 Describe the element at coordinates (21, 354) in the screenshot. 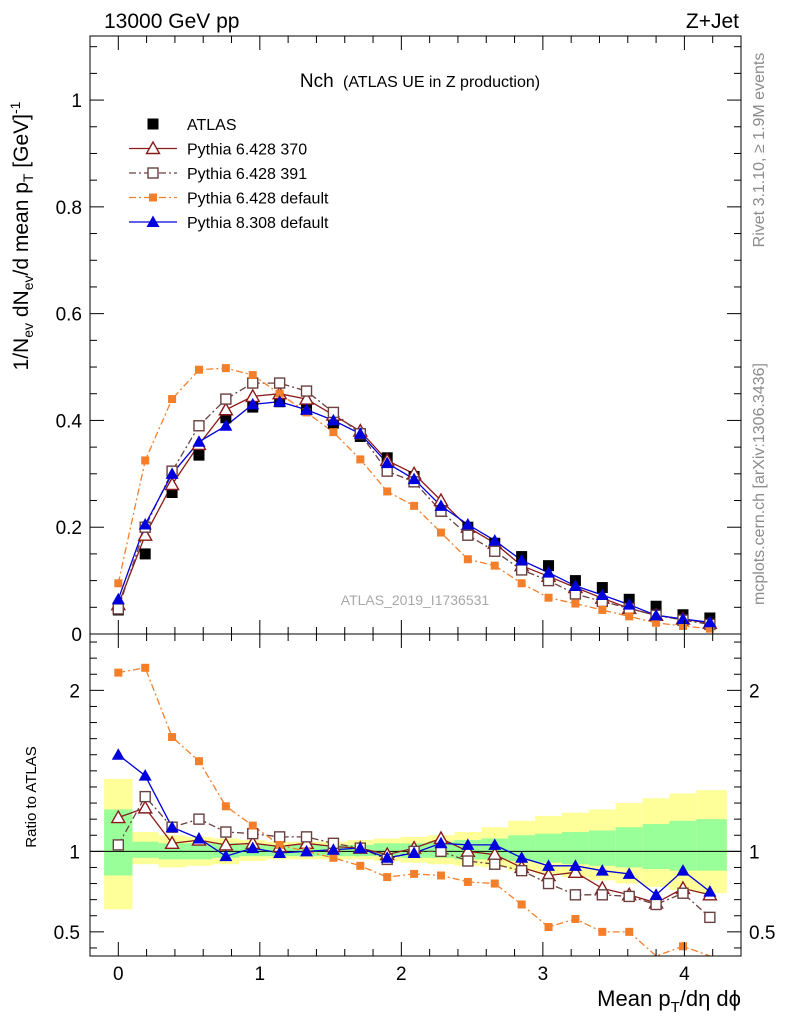

I see `y-label-prefix: 1/N` at that location.